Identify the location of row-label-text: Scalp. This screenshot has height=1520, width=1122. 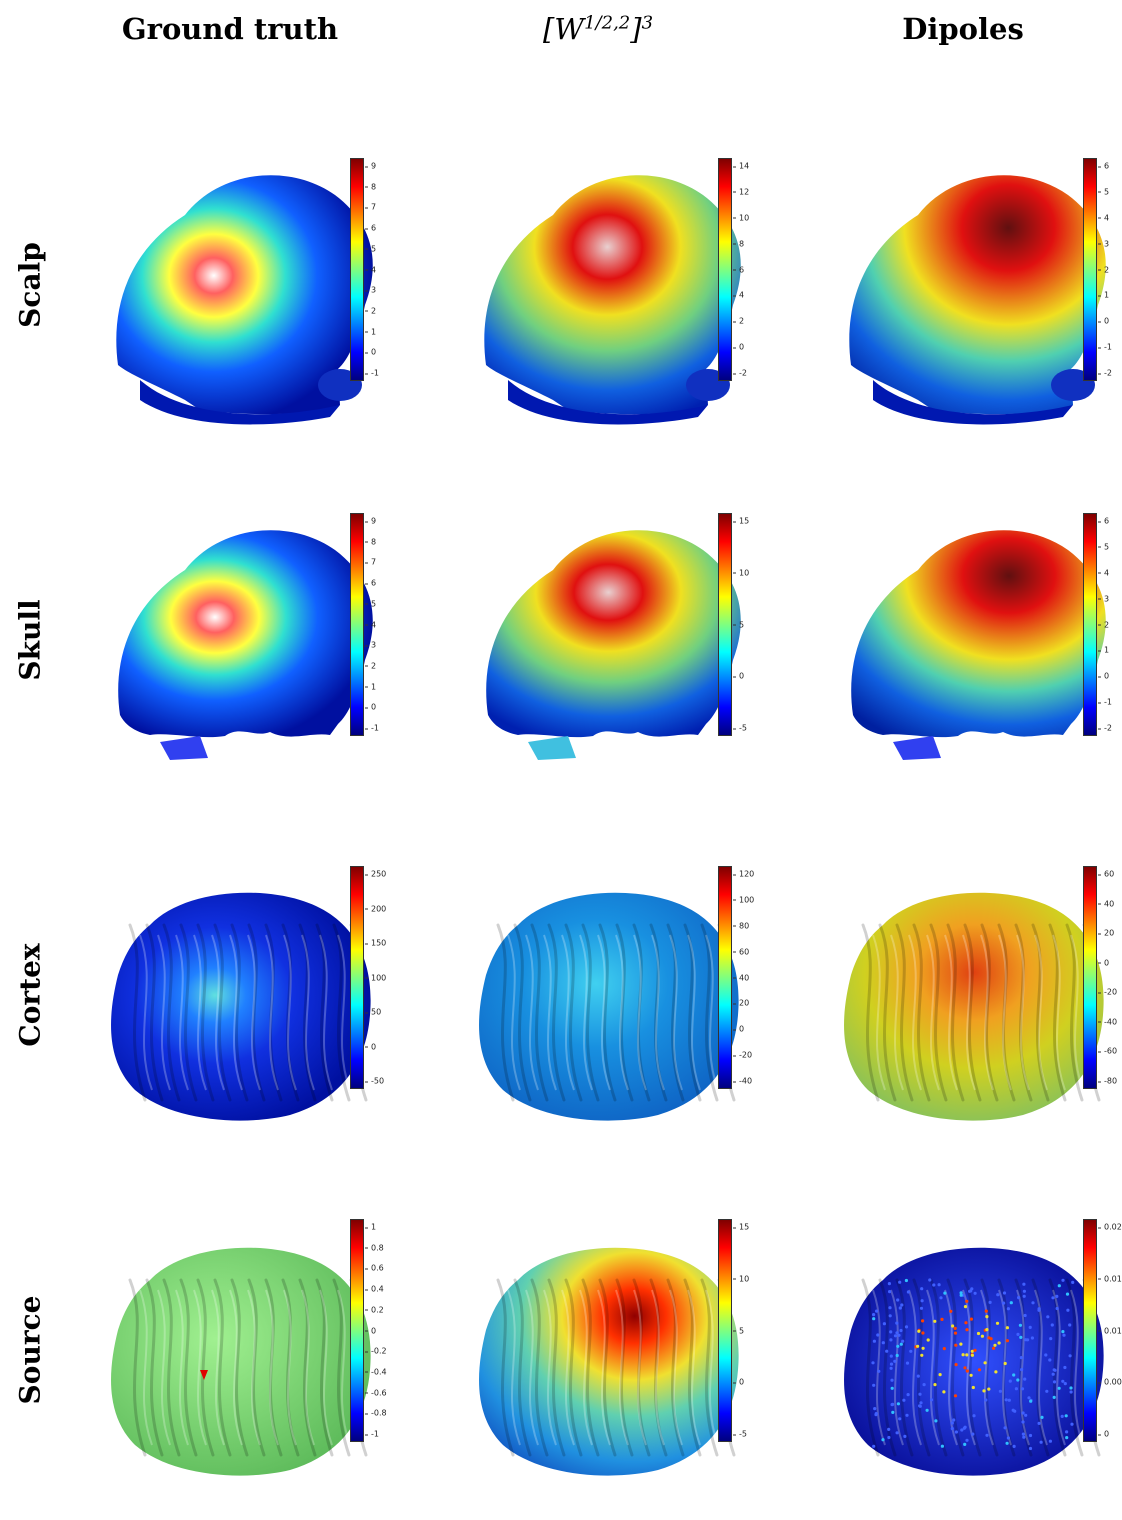
(30, 285).